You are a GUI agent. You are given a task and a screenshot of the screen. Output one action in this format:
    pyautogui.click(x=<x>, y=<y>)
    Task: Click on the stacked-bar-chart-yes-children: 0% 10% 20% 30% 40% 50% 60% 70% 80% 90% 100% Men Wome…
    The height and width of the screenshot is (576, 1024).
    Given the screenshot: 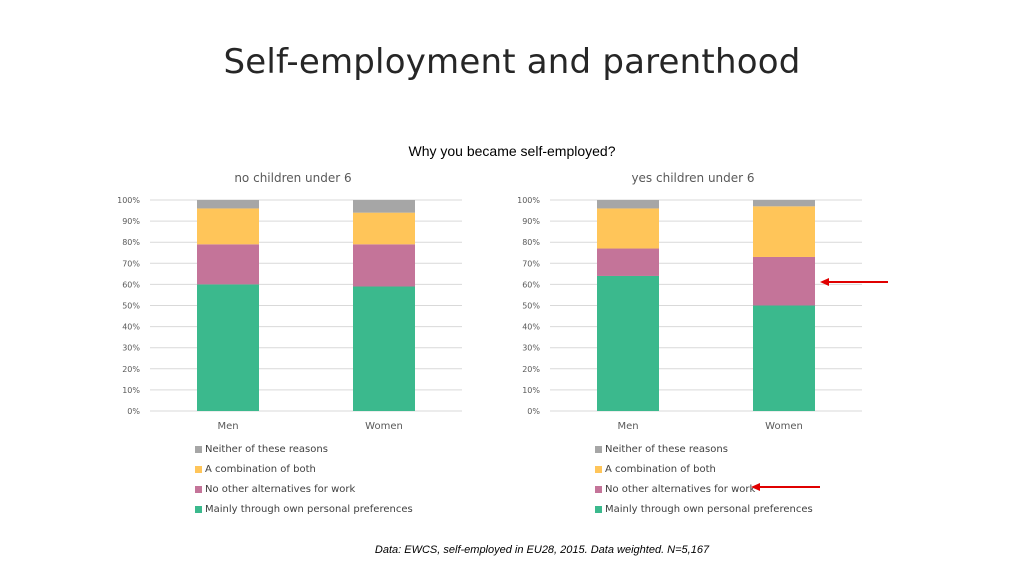 What is the action you would take?
    pyautogui.click(x=689, y=314)
    